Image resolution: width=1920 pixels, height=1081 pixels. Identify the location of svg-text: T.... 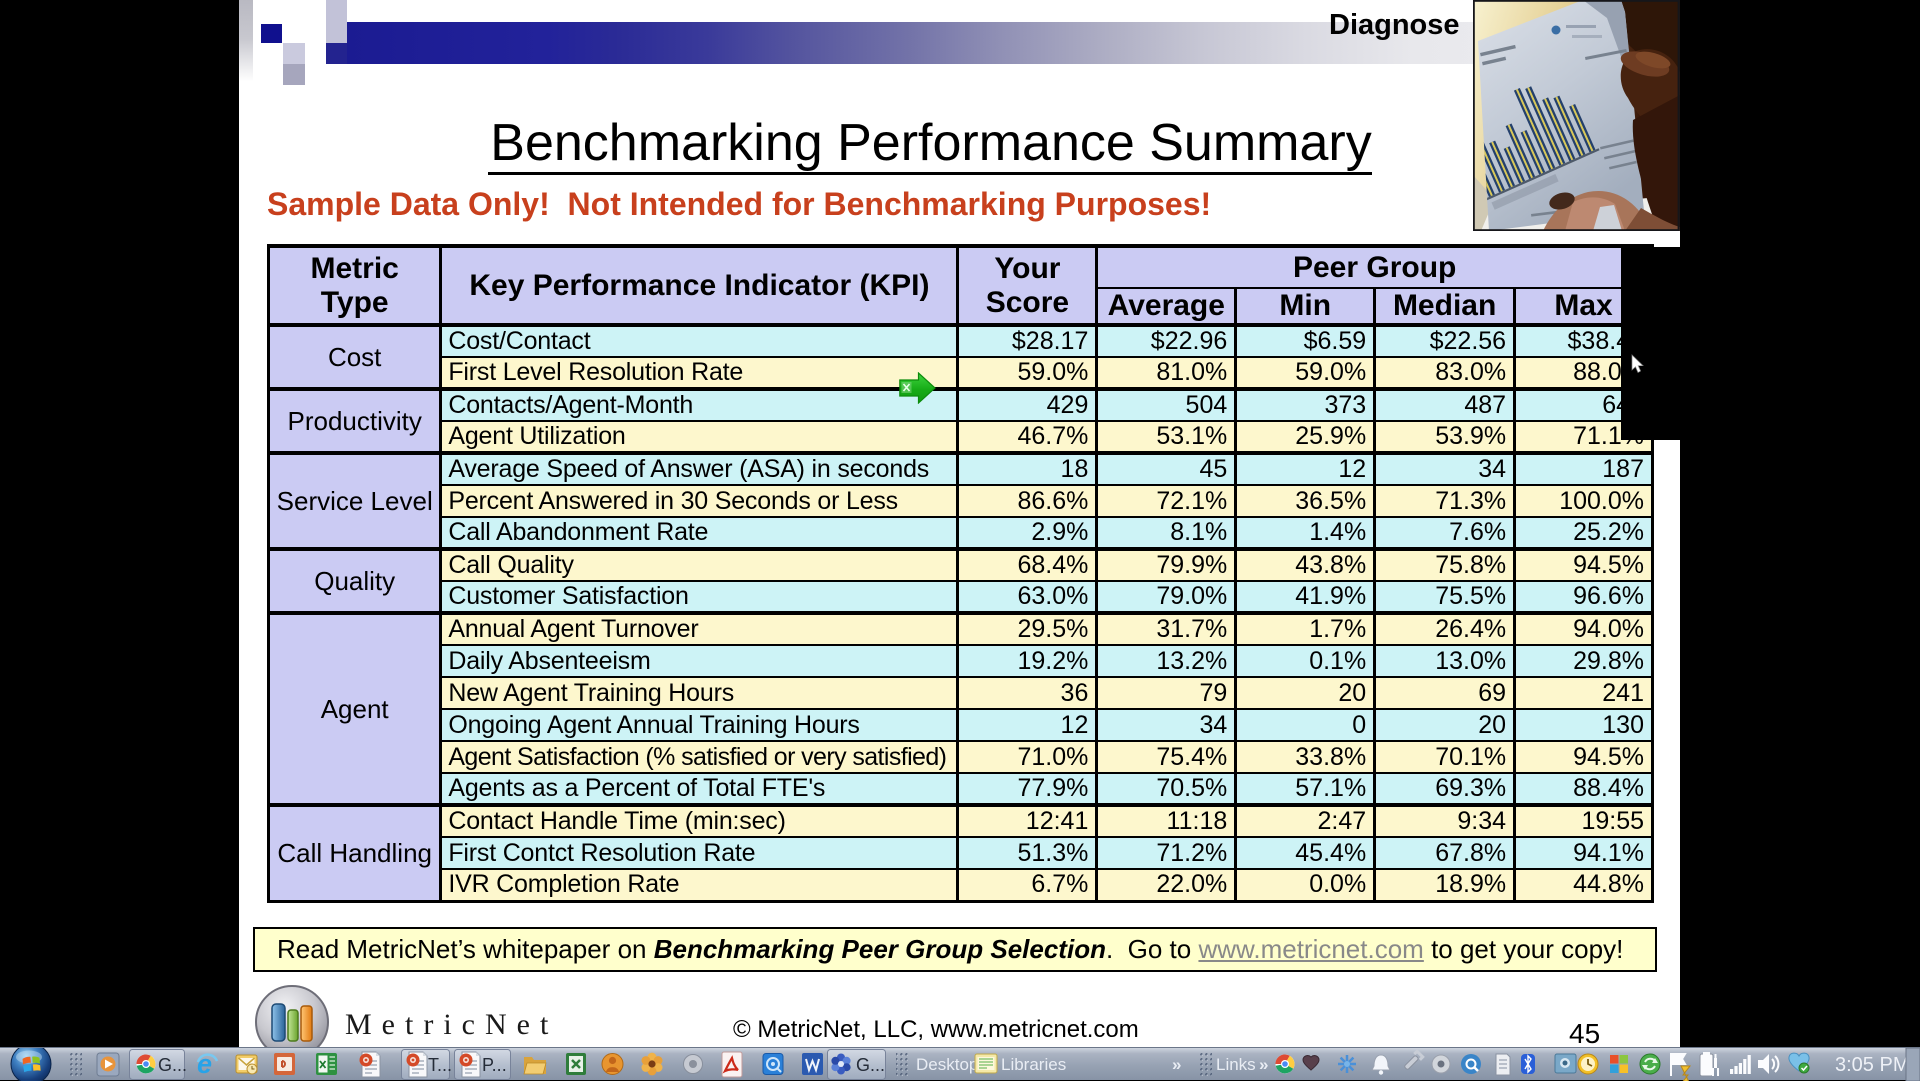
(440, 1065).